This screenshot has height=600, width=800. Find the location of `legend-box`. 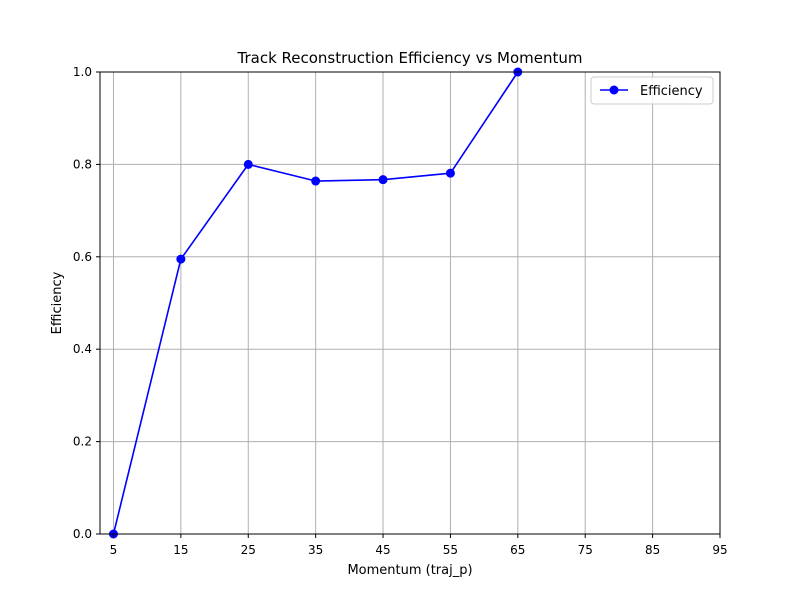

legend-box is located at coordinates (652, 90).